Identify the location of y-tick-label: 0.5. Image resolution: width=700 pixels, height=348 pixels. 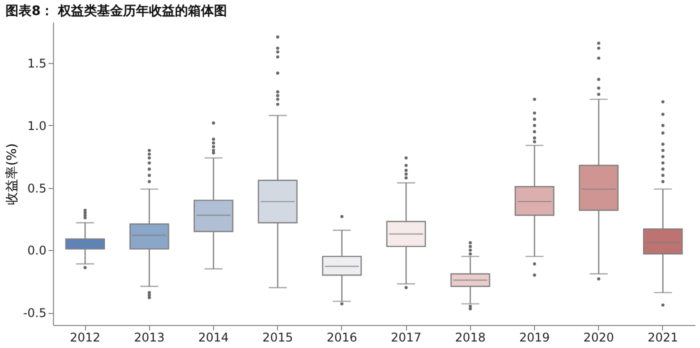
(36, 188).